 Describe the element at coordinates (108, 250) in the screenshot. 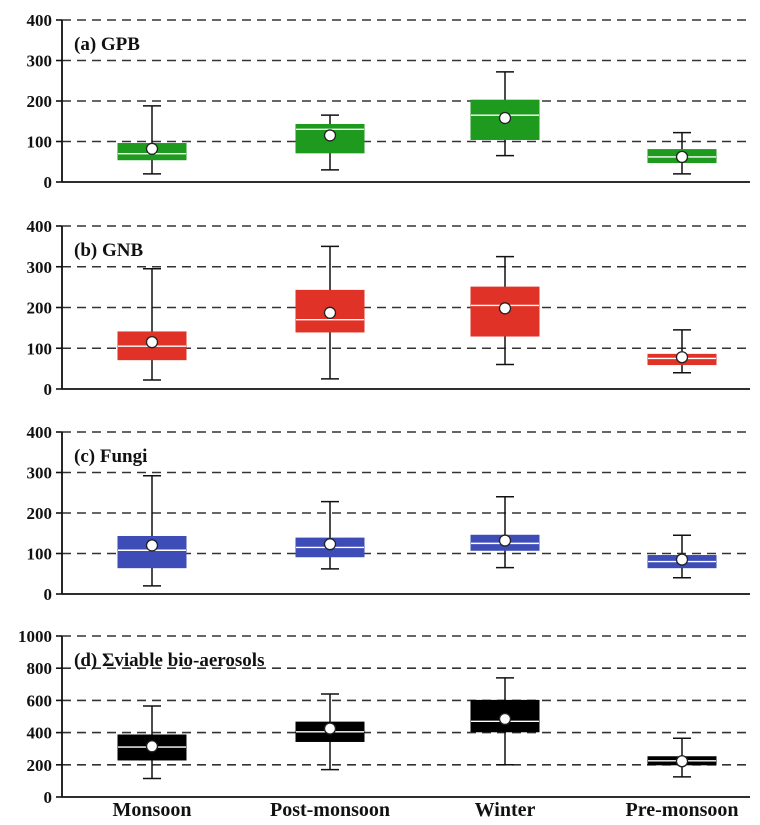

I see `panel-title: (b) GNB` at that location.